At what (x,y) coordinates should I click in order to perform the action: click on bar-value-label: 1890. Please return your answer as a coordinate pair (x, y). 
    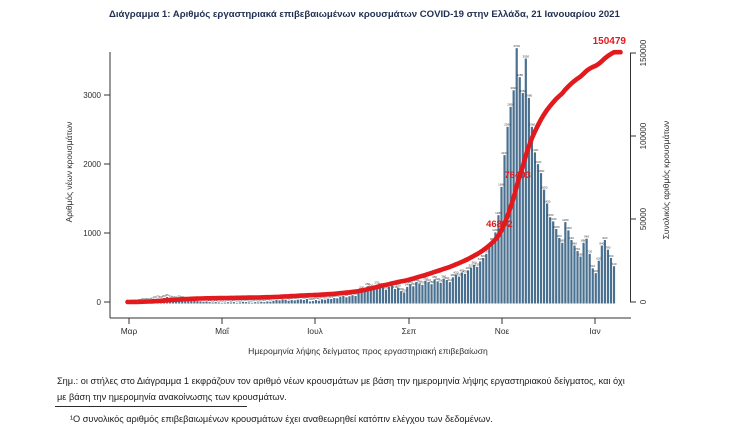
    Looking at the image, I should click on (541, 171).